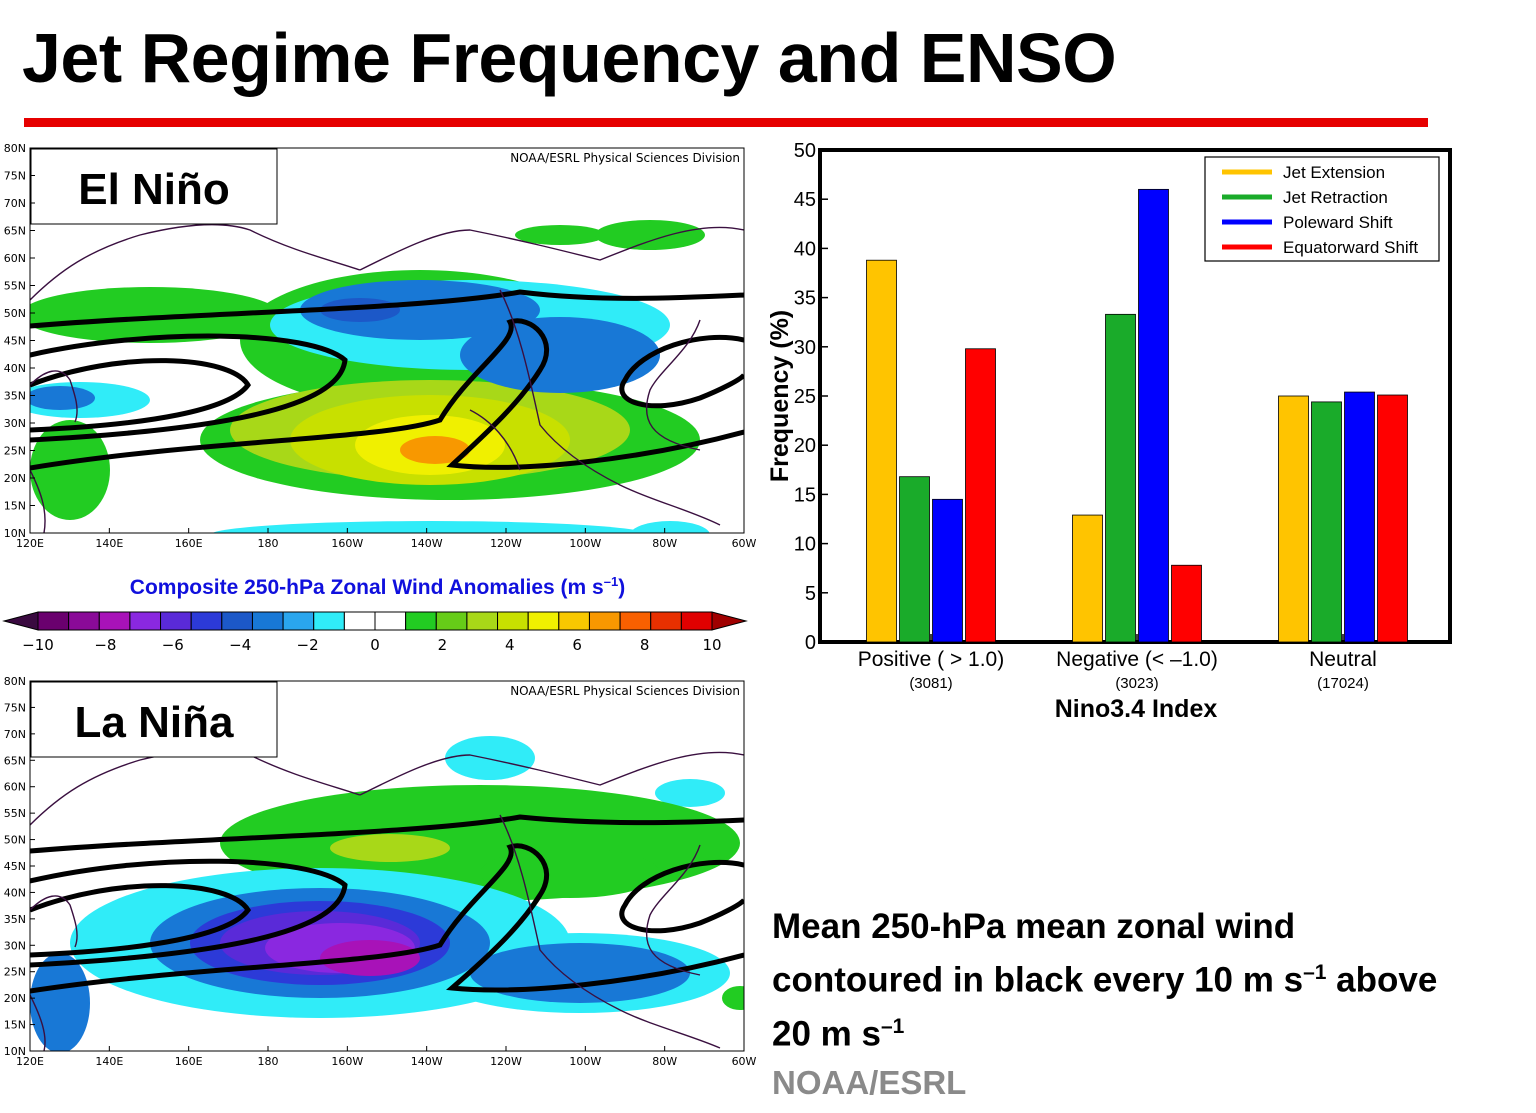 This screenshot has width=1536, height=1113. Describe the element at coordinates (1343, 659) in the screenshot. I see `category-label: Neutral` at that location.